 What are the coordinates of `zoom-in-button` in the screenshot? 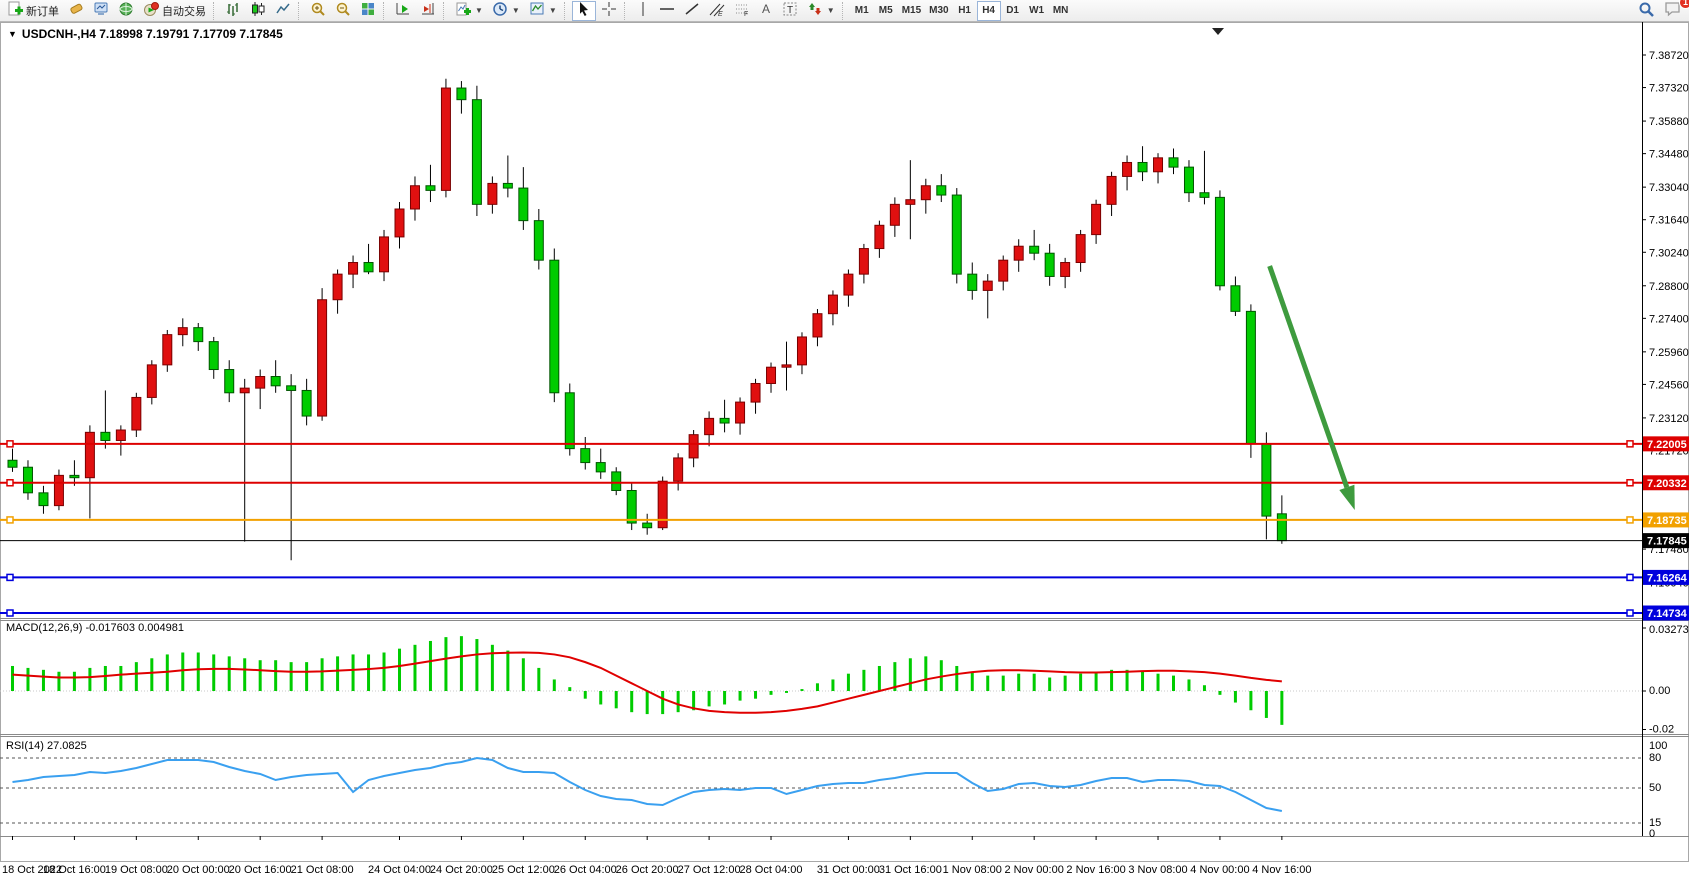 It's located at (318, 11).